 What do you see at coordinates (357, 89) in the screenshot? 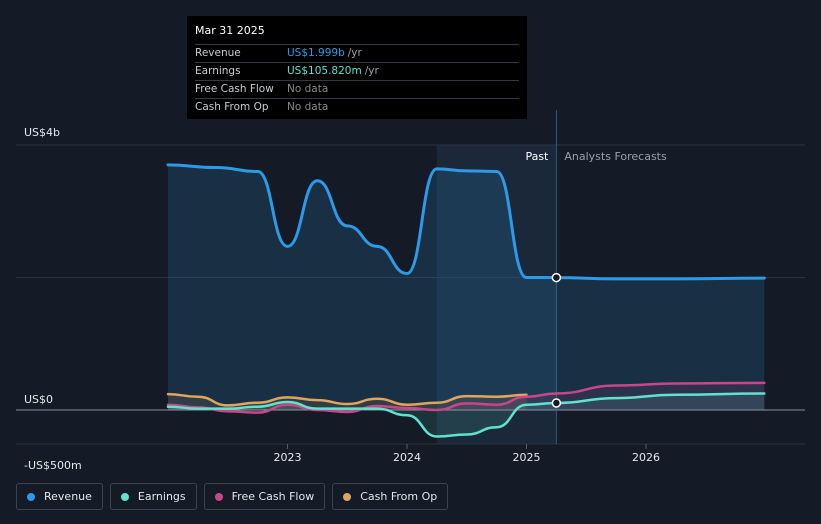
I see `tooltip-row-free-cash-flow: Free Cash Flow No data` at bounding box center [357, 89].